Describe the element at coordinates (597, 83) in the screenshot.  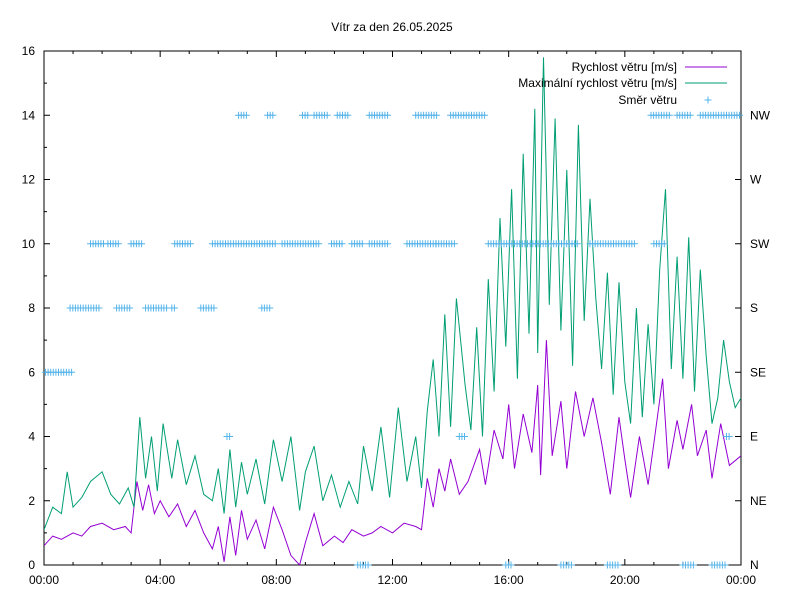
I see `legend-label: Maximální rychlost větru [m/s]` at that location.